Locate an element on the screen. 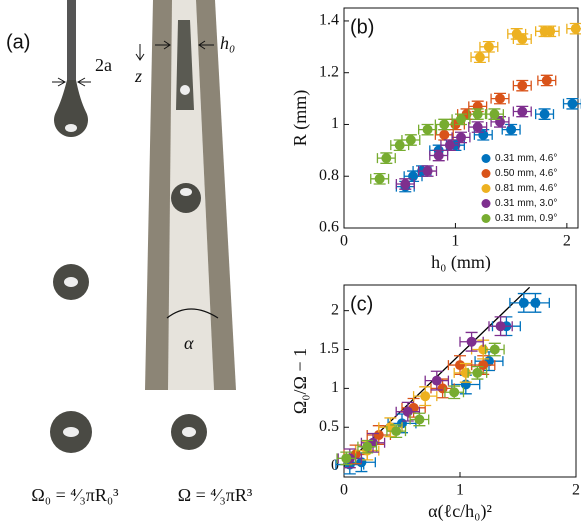 The width and height of the screenshot is (581, 531). y-tick-label: 0.5 is located at coordinates (329, 426).